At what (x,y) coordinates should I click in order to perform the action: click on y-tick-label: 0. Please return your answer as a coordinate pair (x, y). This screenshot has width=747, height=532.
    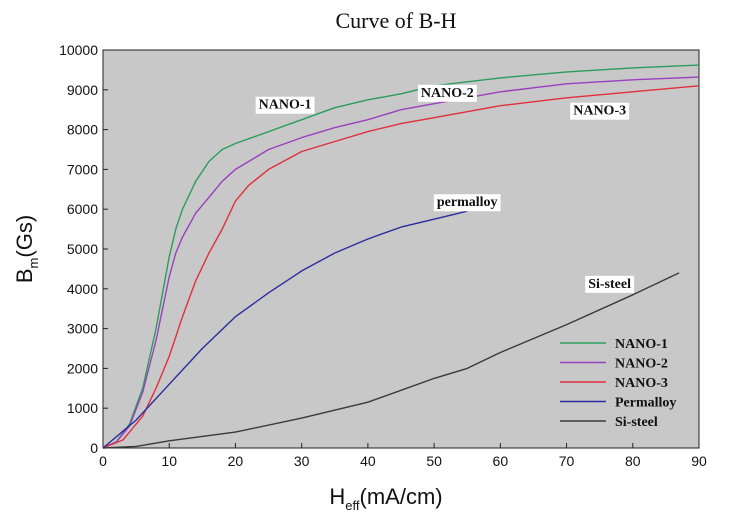
    Looking at the image, I should click on (94, 448).